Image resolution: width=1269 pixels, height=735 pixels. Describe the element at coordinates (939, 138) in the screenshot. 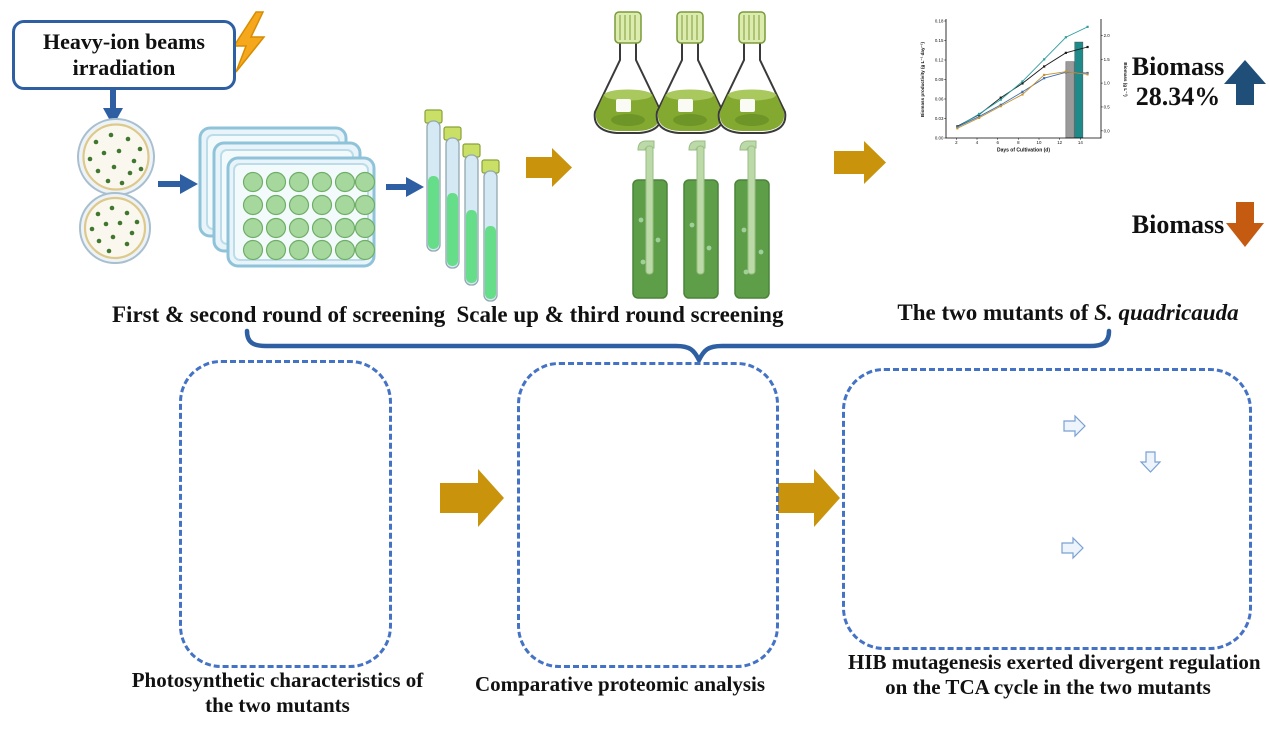

I see `svg-text: 0.00` at that location.